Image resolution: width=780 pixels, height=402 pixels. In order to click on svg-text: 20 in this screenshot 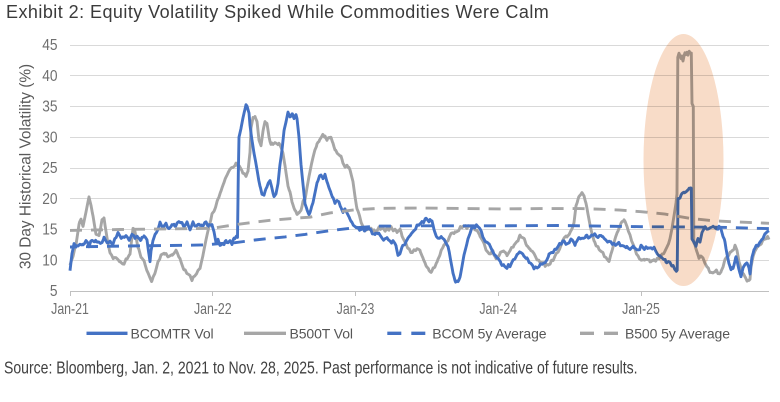, I will do `click(49, 199)`.